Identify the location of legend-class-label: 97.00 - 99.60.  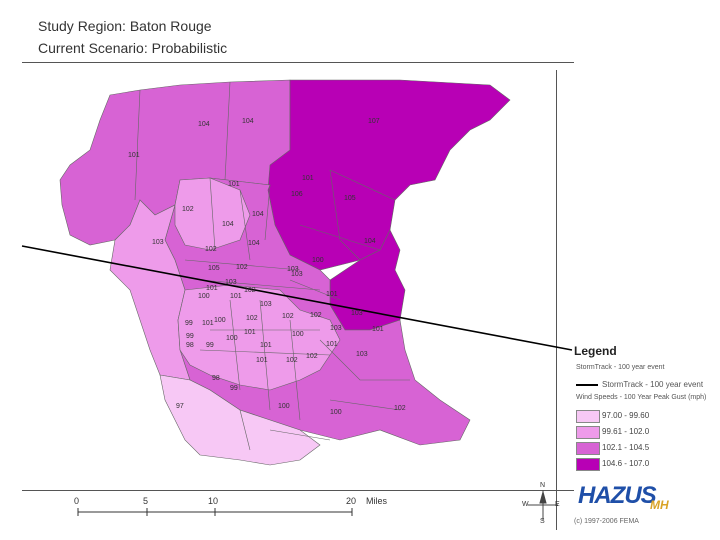
(626, 415).